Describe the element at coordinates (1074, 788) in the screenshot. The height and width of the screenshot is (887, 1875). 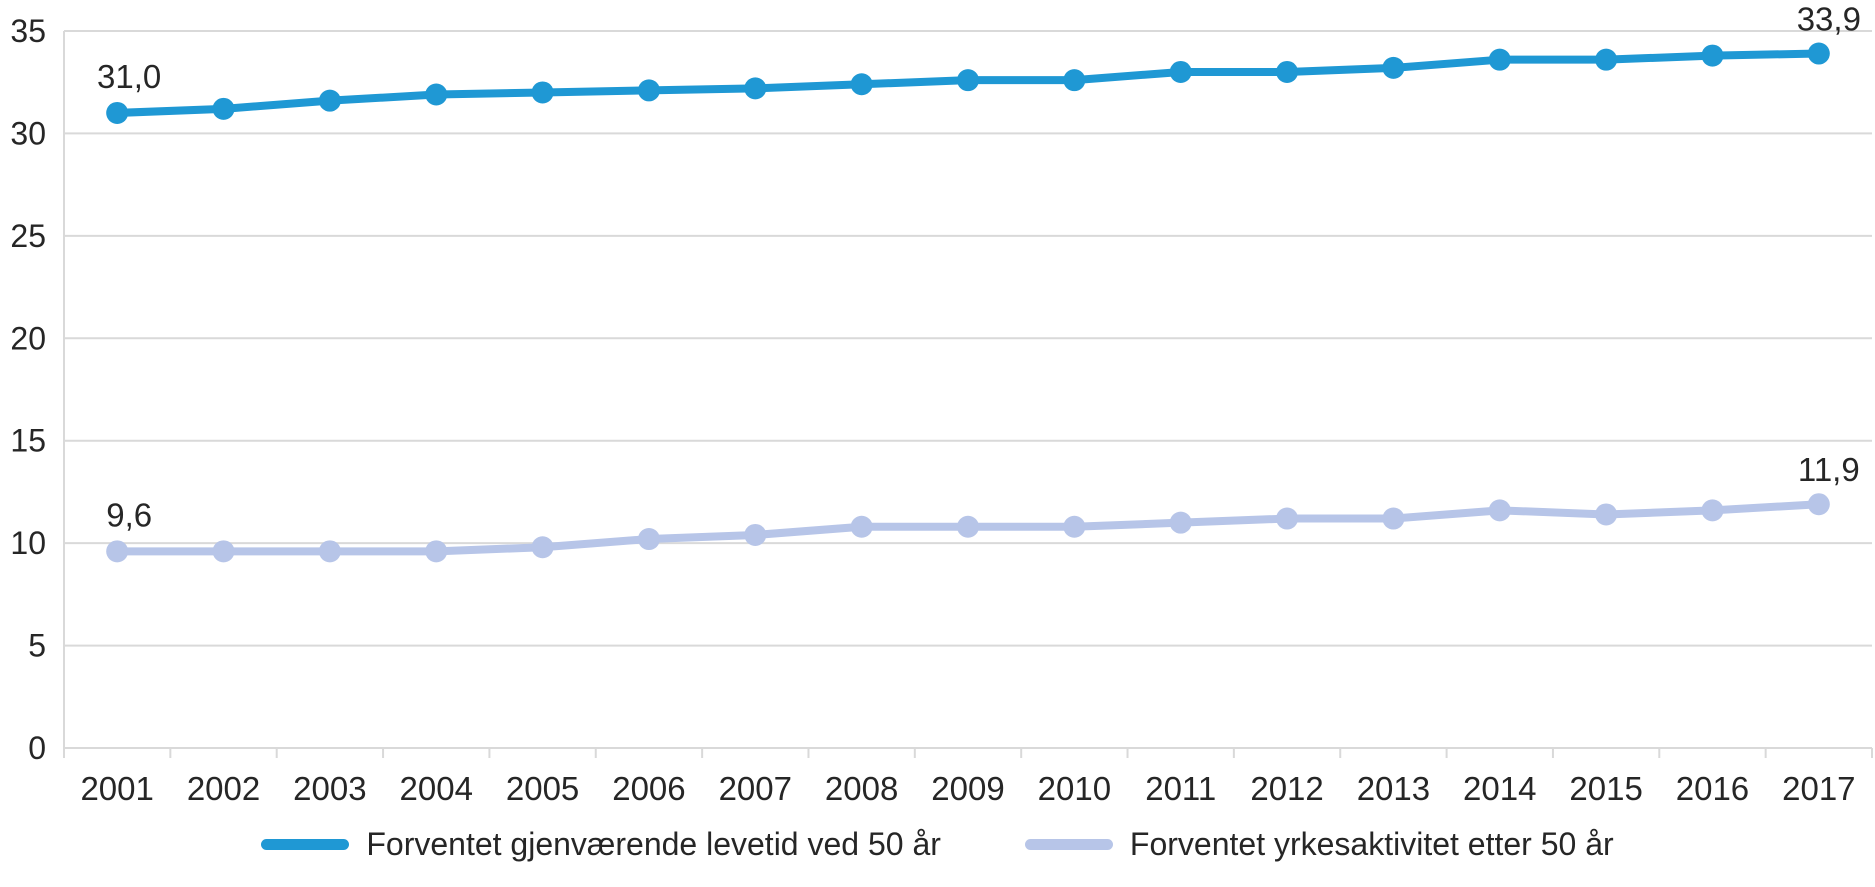
I see `x-axis-tick-label: 2010` at that location.